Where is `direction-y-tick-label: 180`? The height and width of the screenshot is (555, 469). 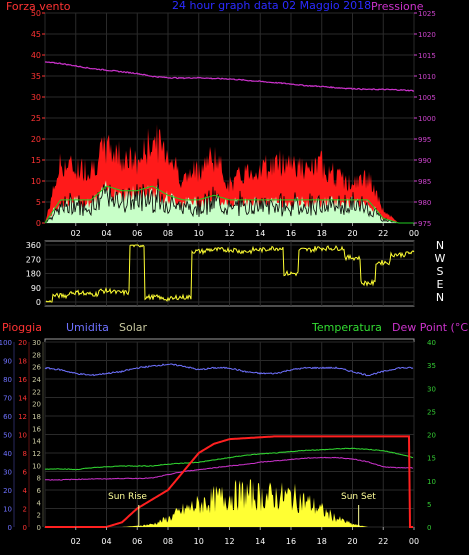 direction-y-tick-label: 180 is located at coordinates (33, 274).